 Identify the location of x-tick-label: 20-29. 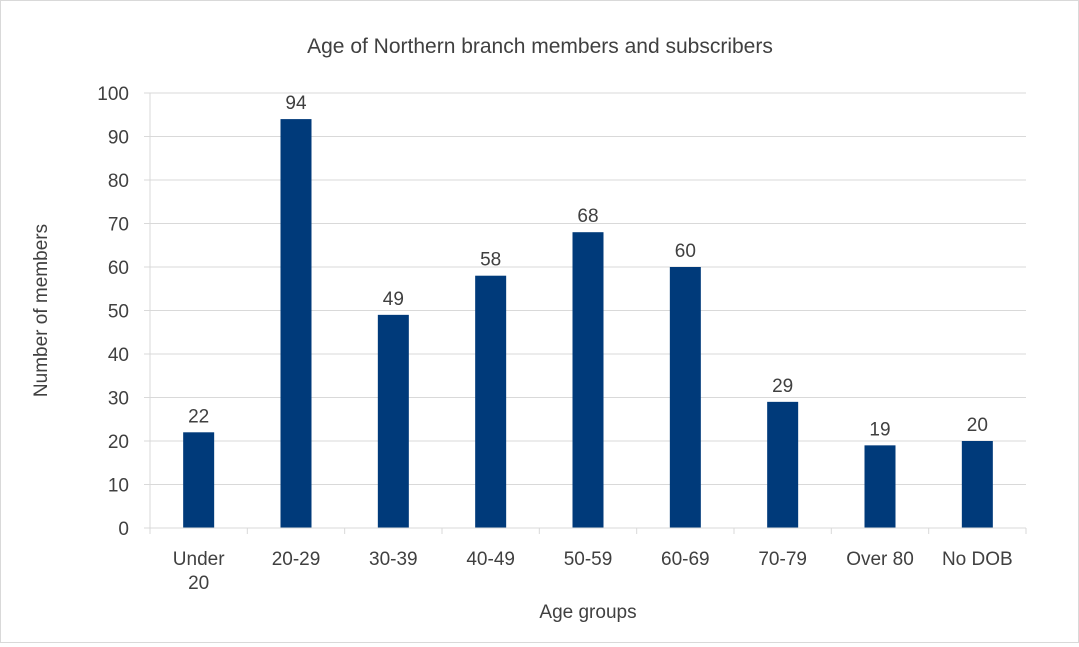
(296, 559).